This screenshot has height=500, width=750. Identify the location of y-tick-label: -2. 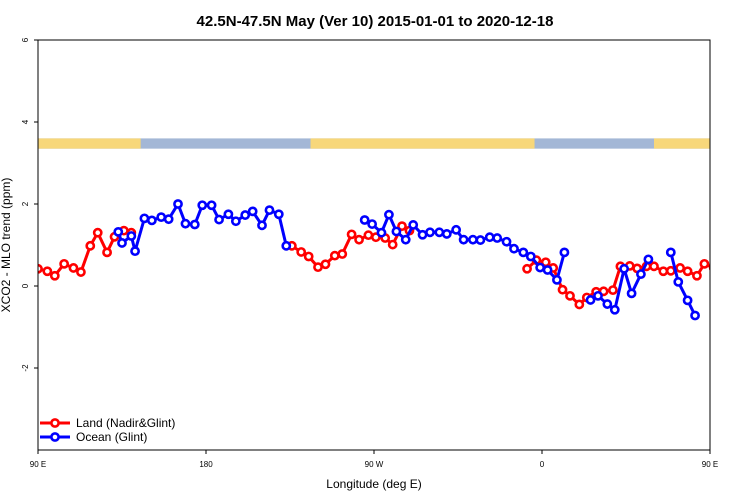
(25, 368).